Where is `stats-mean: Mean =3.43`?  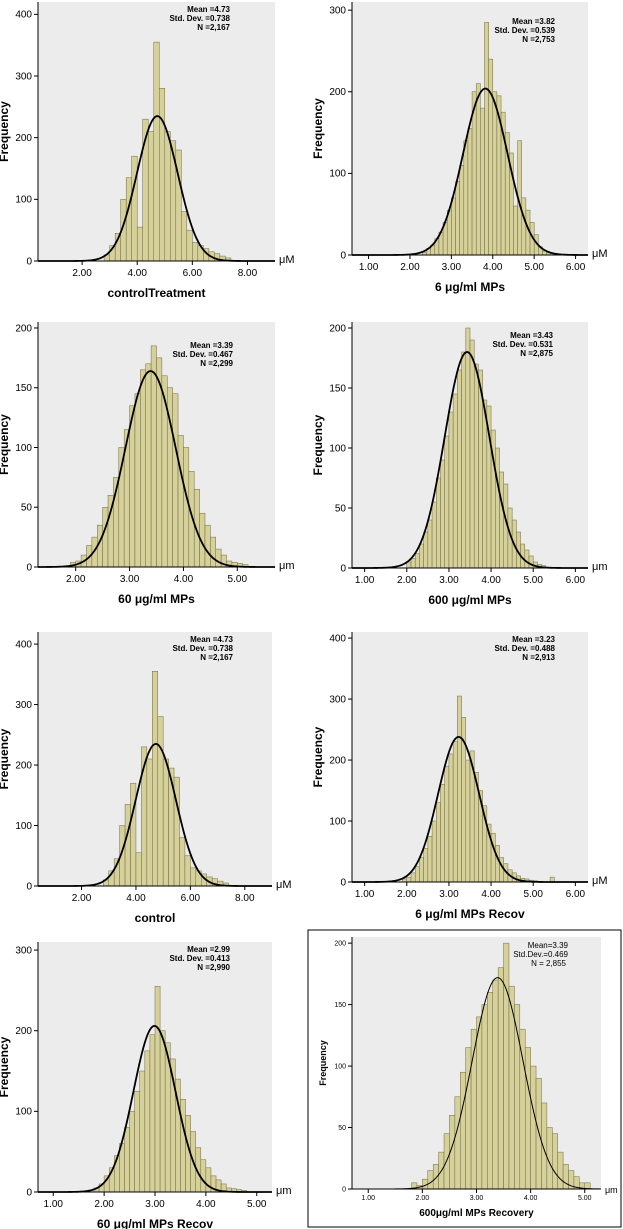 stats-mean: Mean =3.43 is located at coordinates (531, 335).